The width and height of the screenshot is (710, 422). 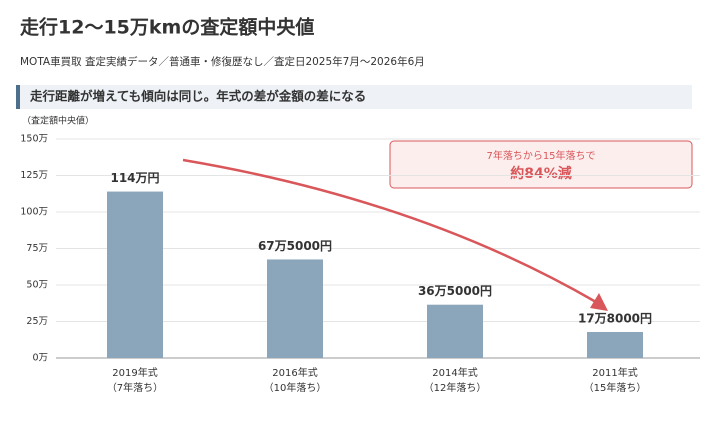 I want to click on section-heading: 走行距離が増えても傾向は同じ。年式の差が金額の差になる, so click(x=198, y=96).